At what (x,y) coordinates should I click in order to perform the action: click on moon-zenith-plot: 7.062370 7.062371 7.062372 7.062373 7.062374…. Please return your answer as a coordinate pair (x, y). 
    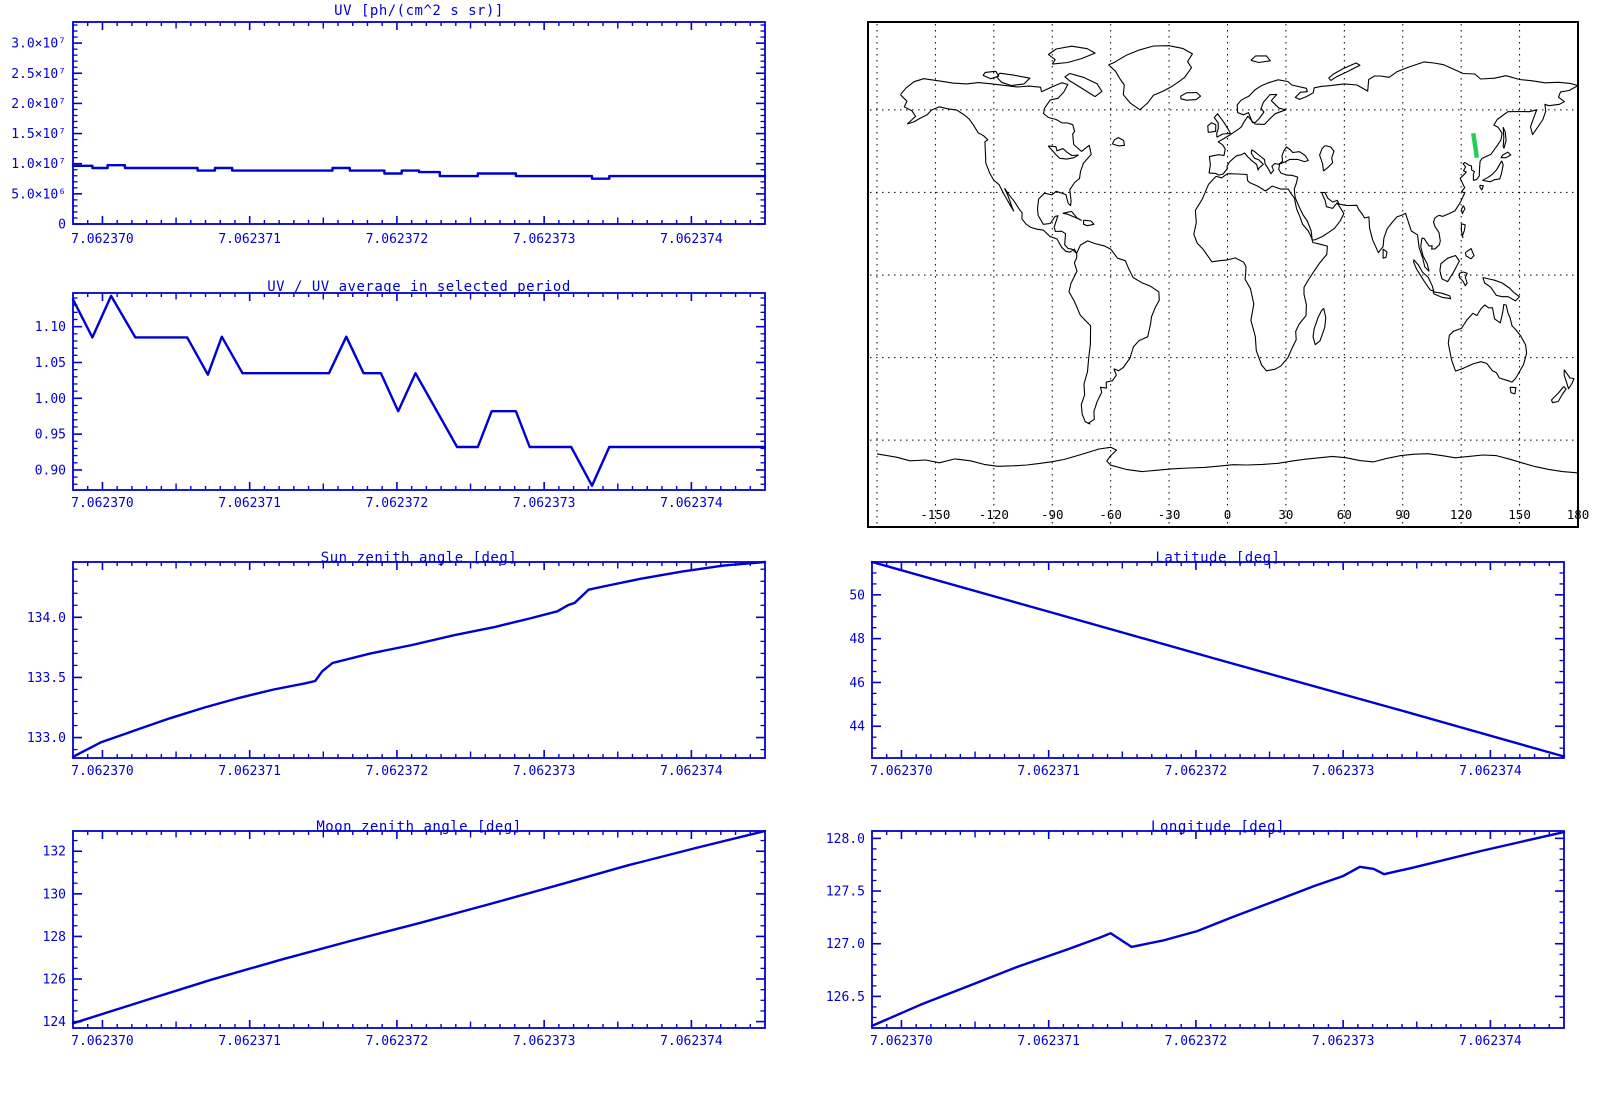
    Looking at the image, I should click on (405, 939).